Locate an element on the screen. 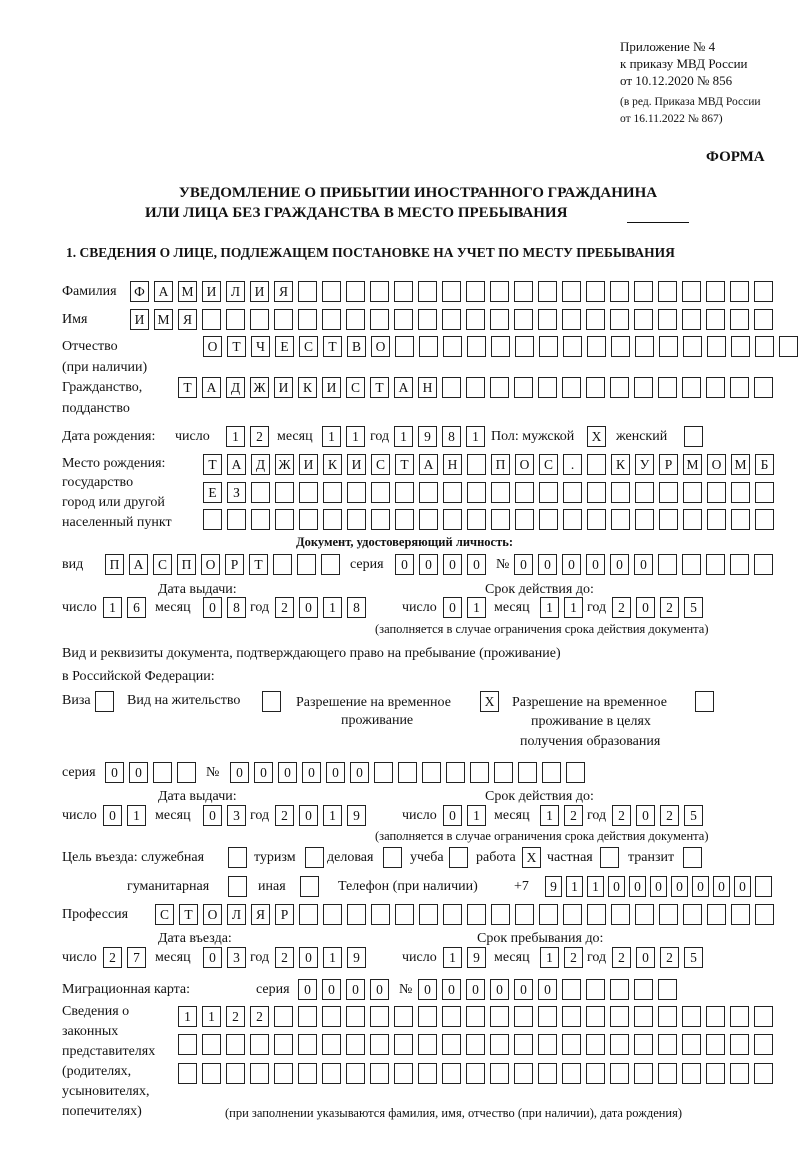  doc-number-cell is located at coordinates (691, 564).